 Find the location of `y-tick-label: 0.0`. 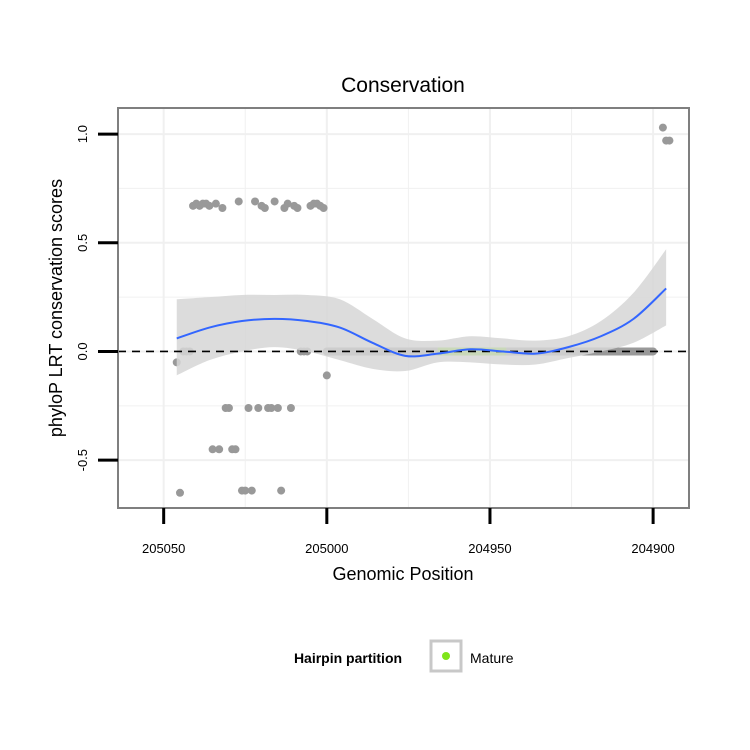

y-tick-label: 0.0 is located at coordinates (82, 351).